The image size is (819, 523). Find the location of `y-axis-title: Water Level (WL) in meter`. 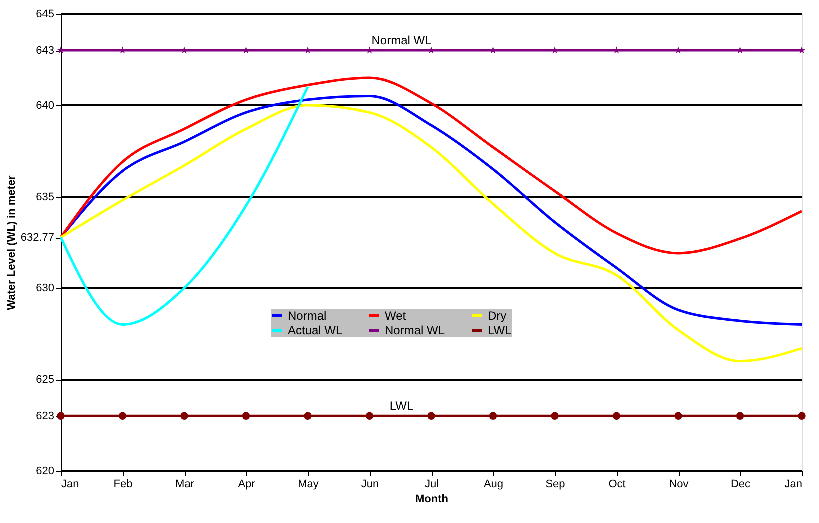

y-axis-title: Water Level (WL) in meter is located at coordinates (12, 242).